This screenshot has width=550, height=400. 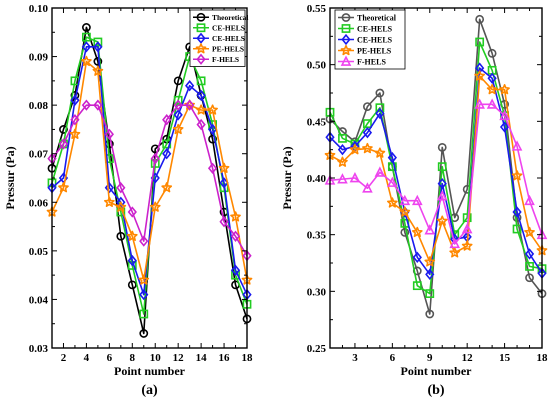 What do you see at coordinates (75, 100) in the screenshot?
I see `data-point-s2-p3` at bounding box center [75, 100].